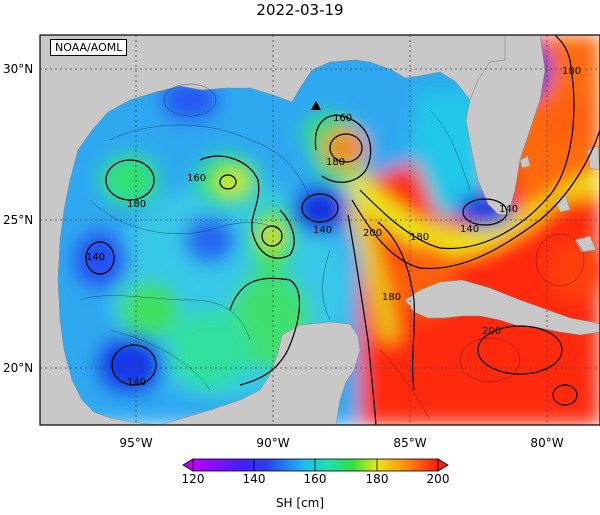 This screenshot has height=515, width=600. I want to click on colorbar-tick-label: 180, so click(377, 479).